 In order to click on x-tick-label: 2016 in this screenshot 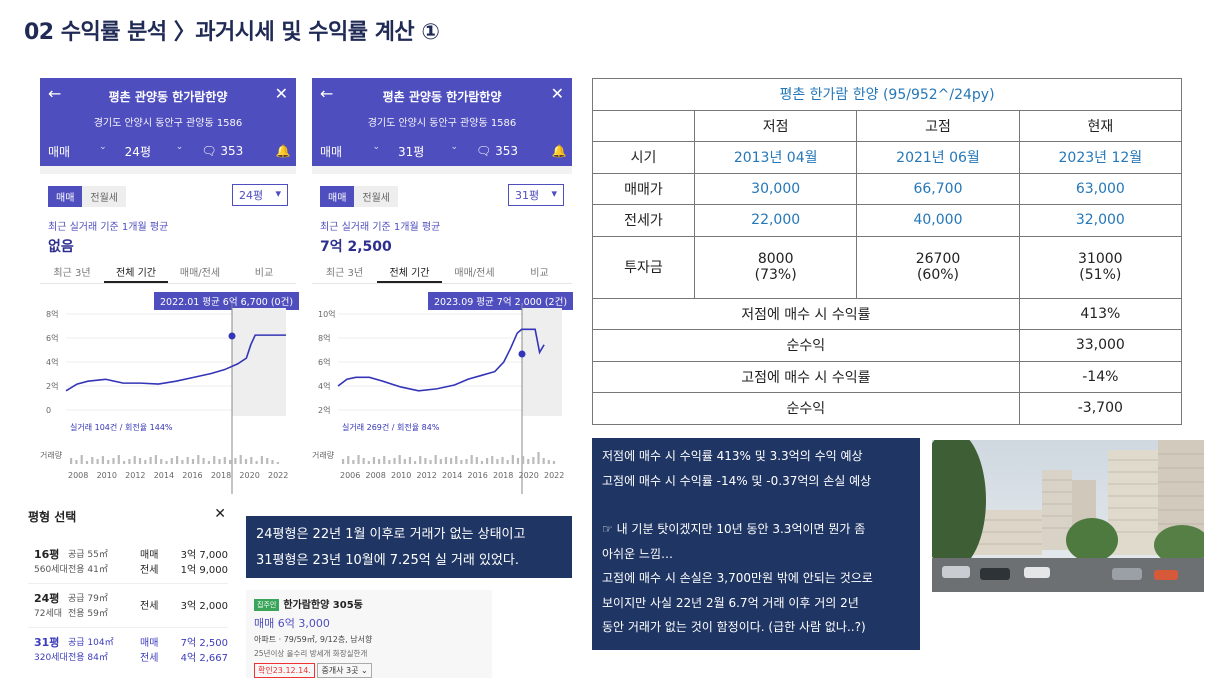, I will do `click(192, 475)`.